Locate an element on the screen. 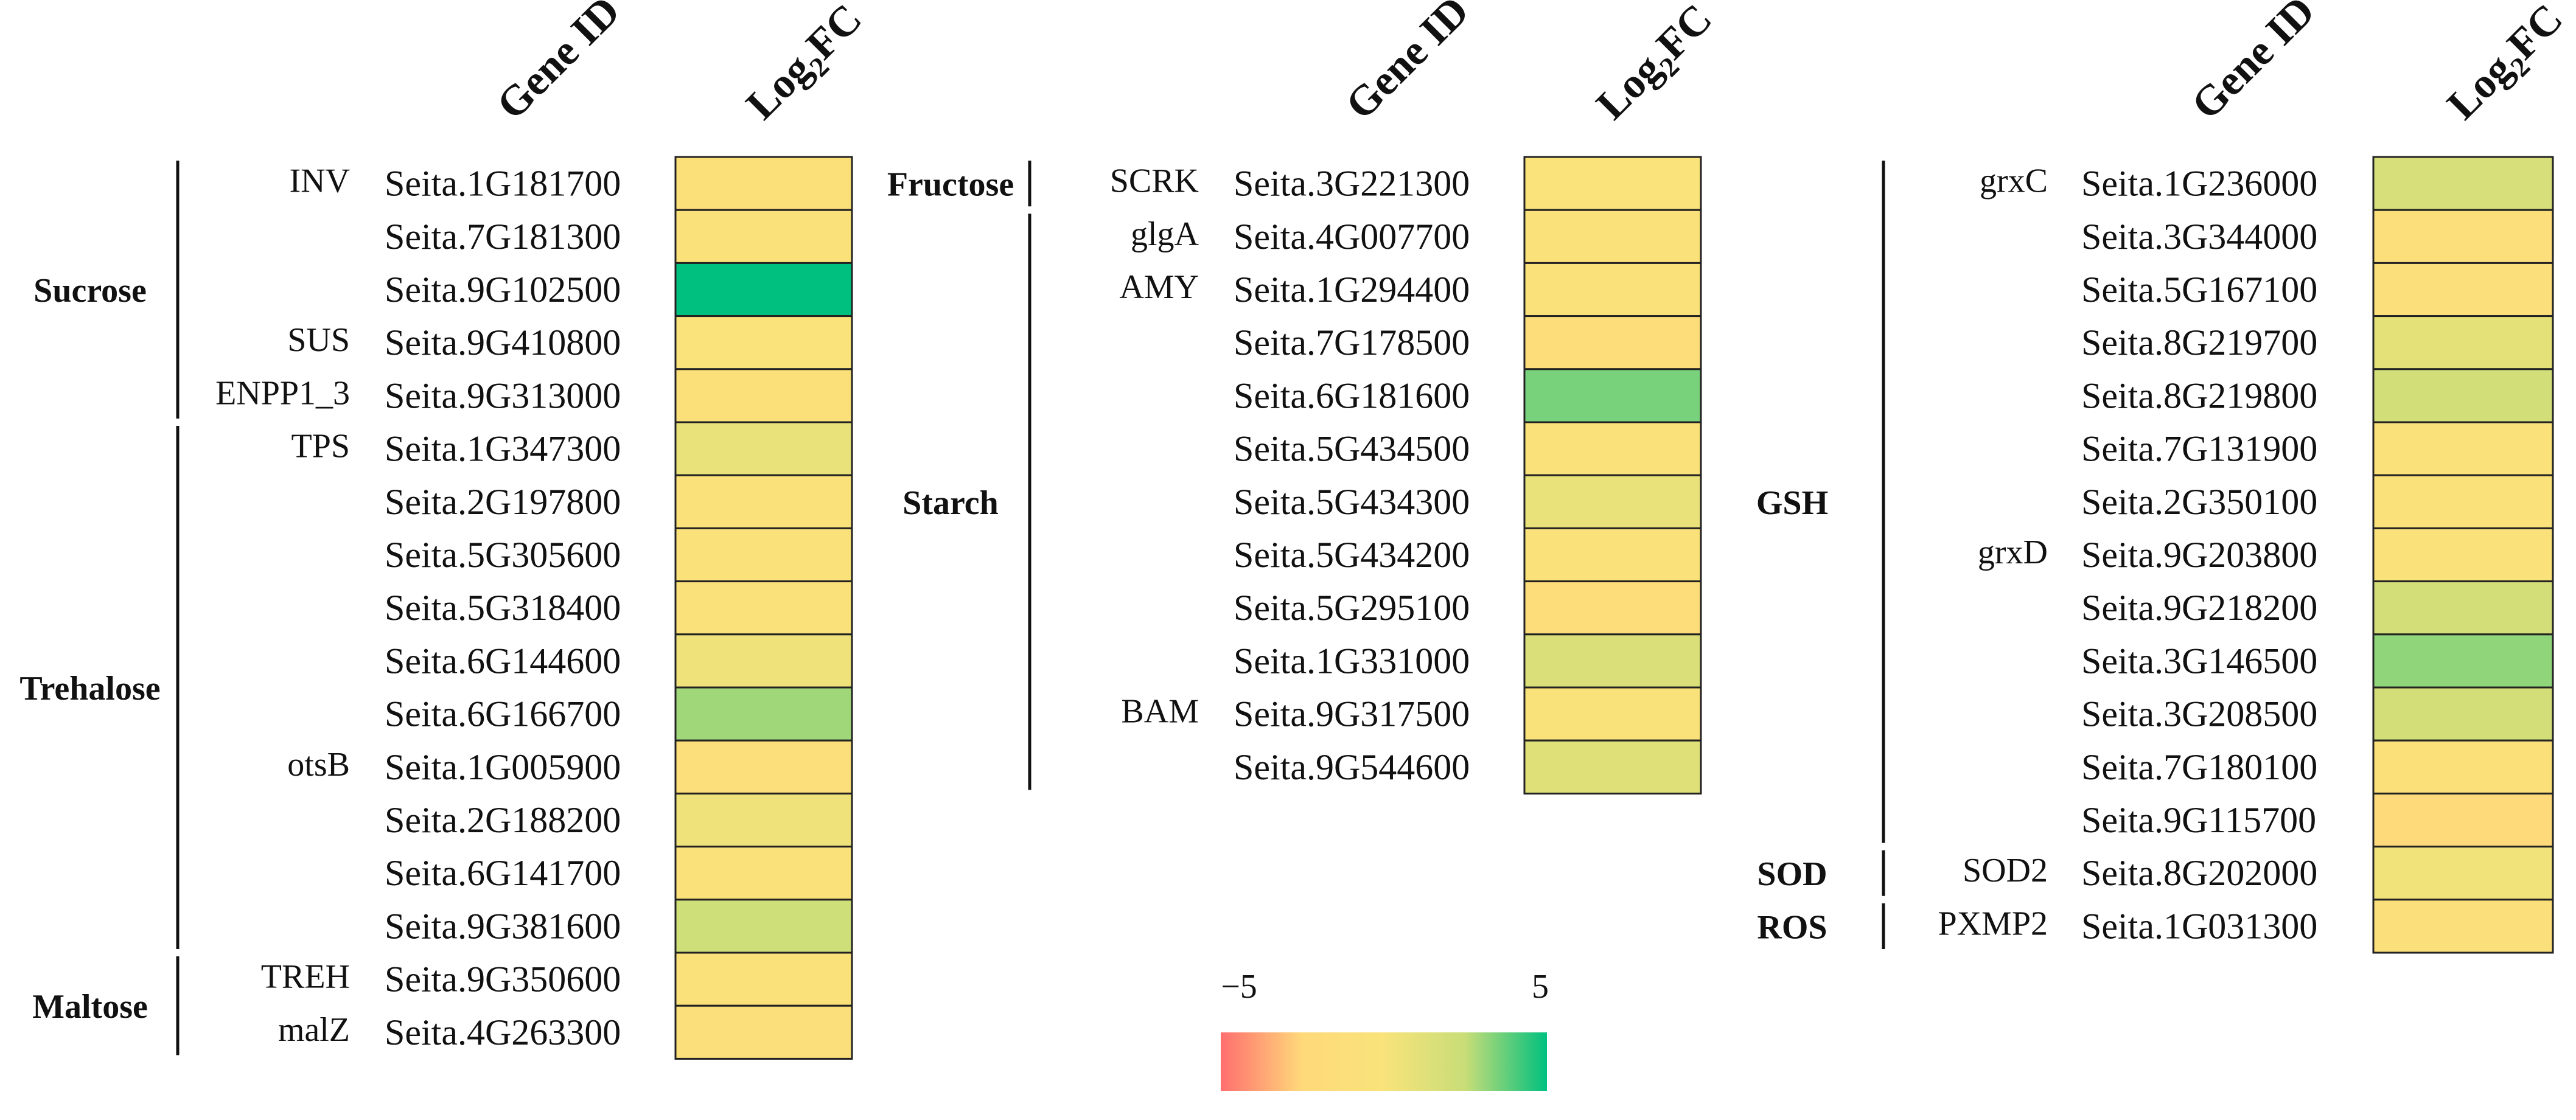  legend-color-bar is located at coordinates (1384, 1061).